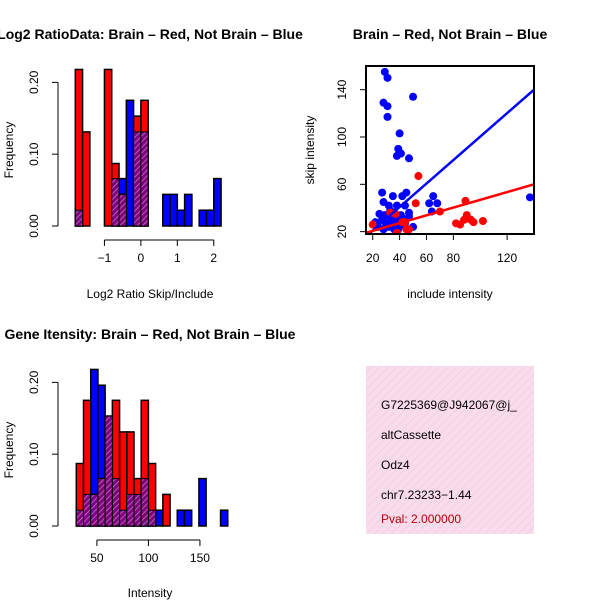  I want to click on intensity-histogram-axes: 50 100 150 0.00 0.10 0.20, so click(118, 467).